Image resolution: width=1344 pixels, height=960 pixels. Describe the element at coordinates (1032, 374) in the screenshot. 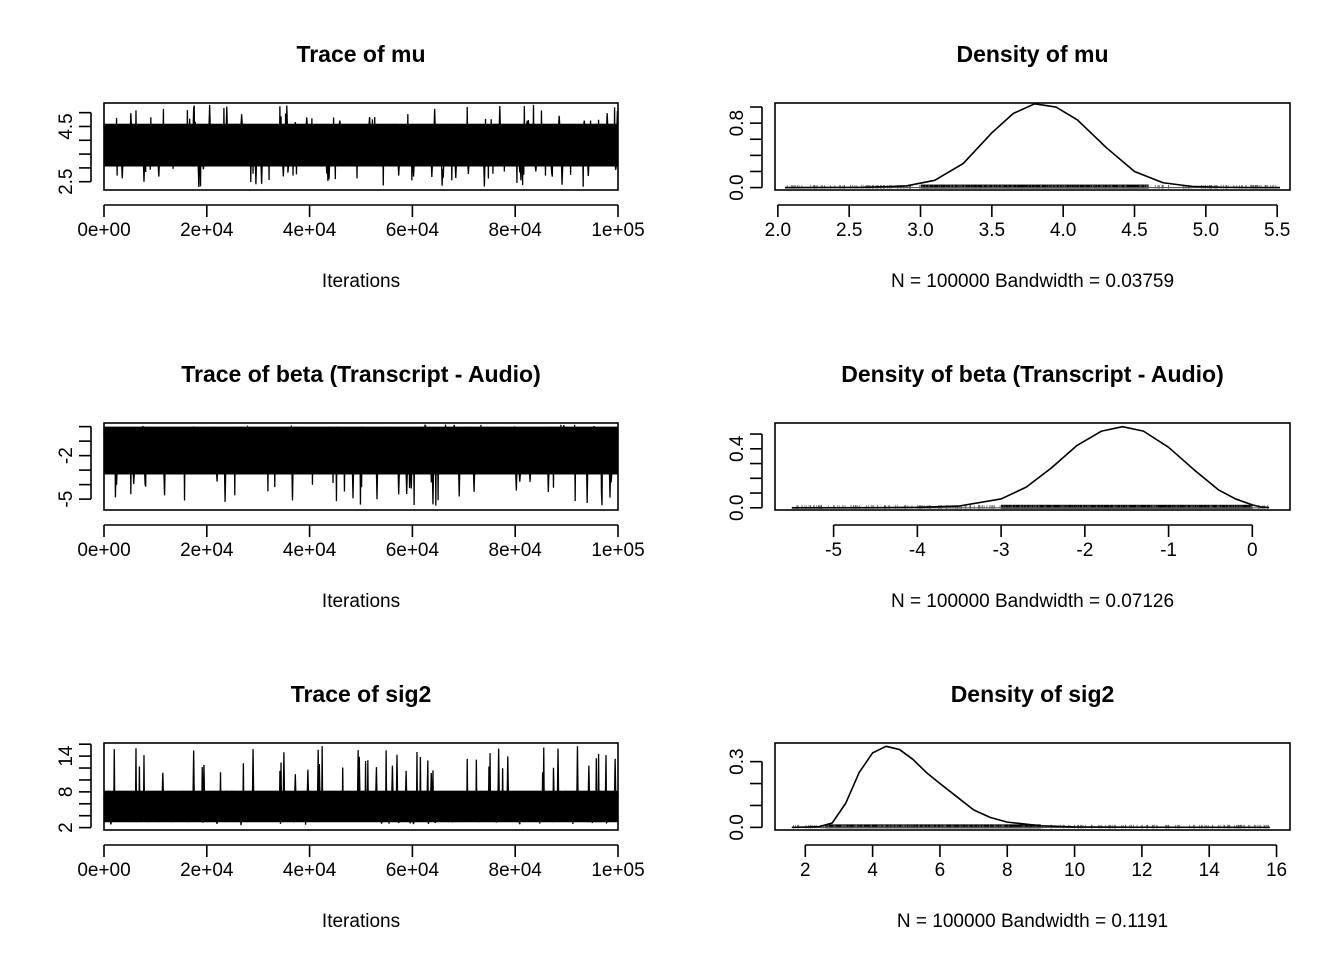

I see `plot-title: Density of beta (Transcript - Audio)` at that location.